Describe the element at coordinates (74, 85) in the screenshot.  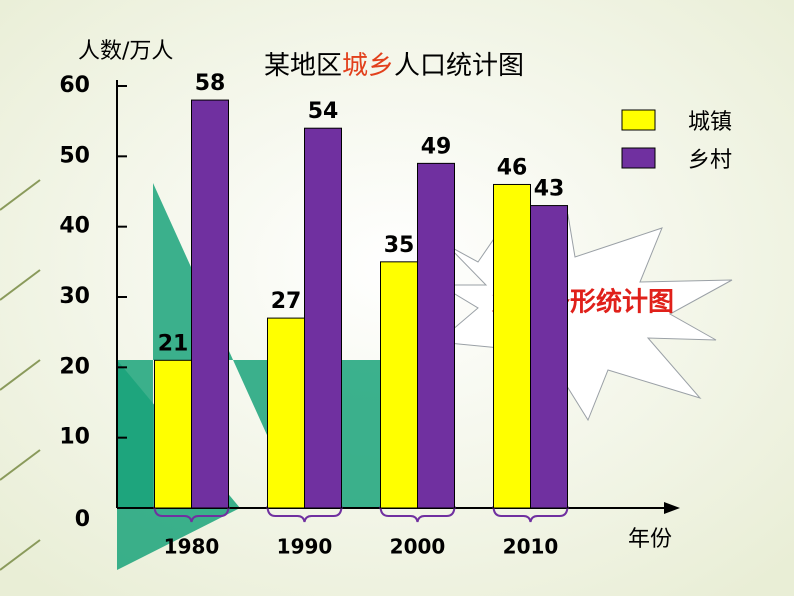
I see `y-tick-label: 60` at that location.